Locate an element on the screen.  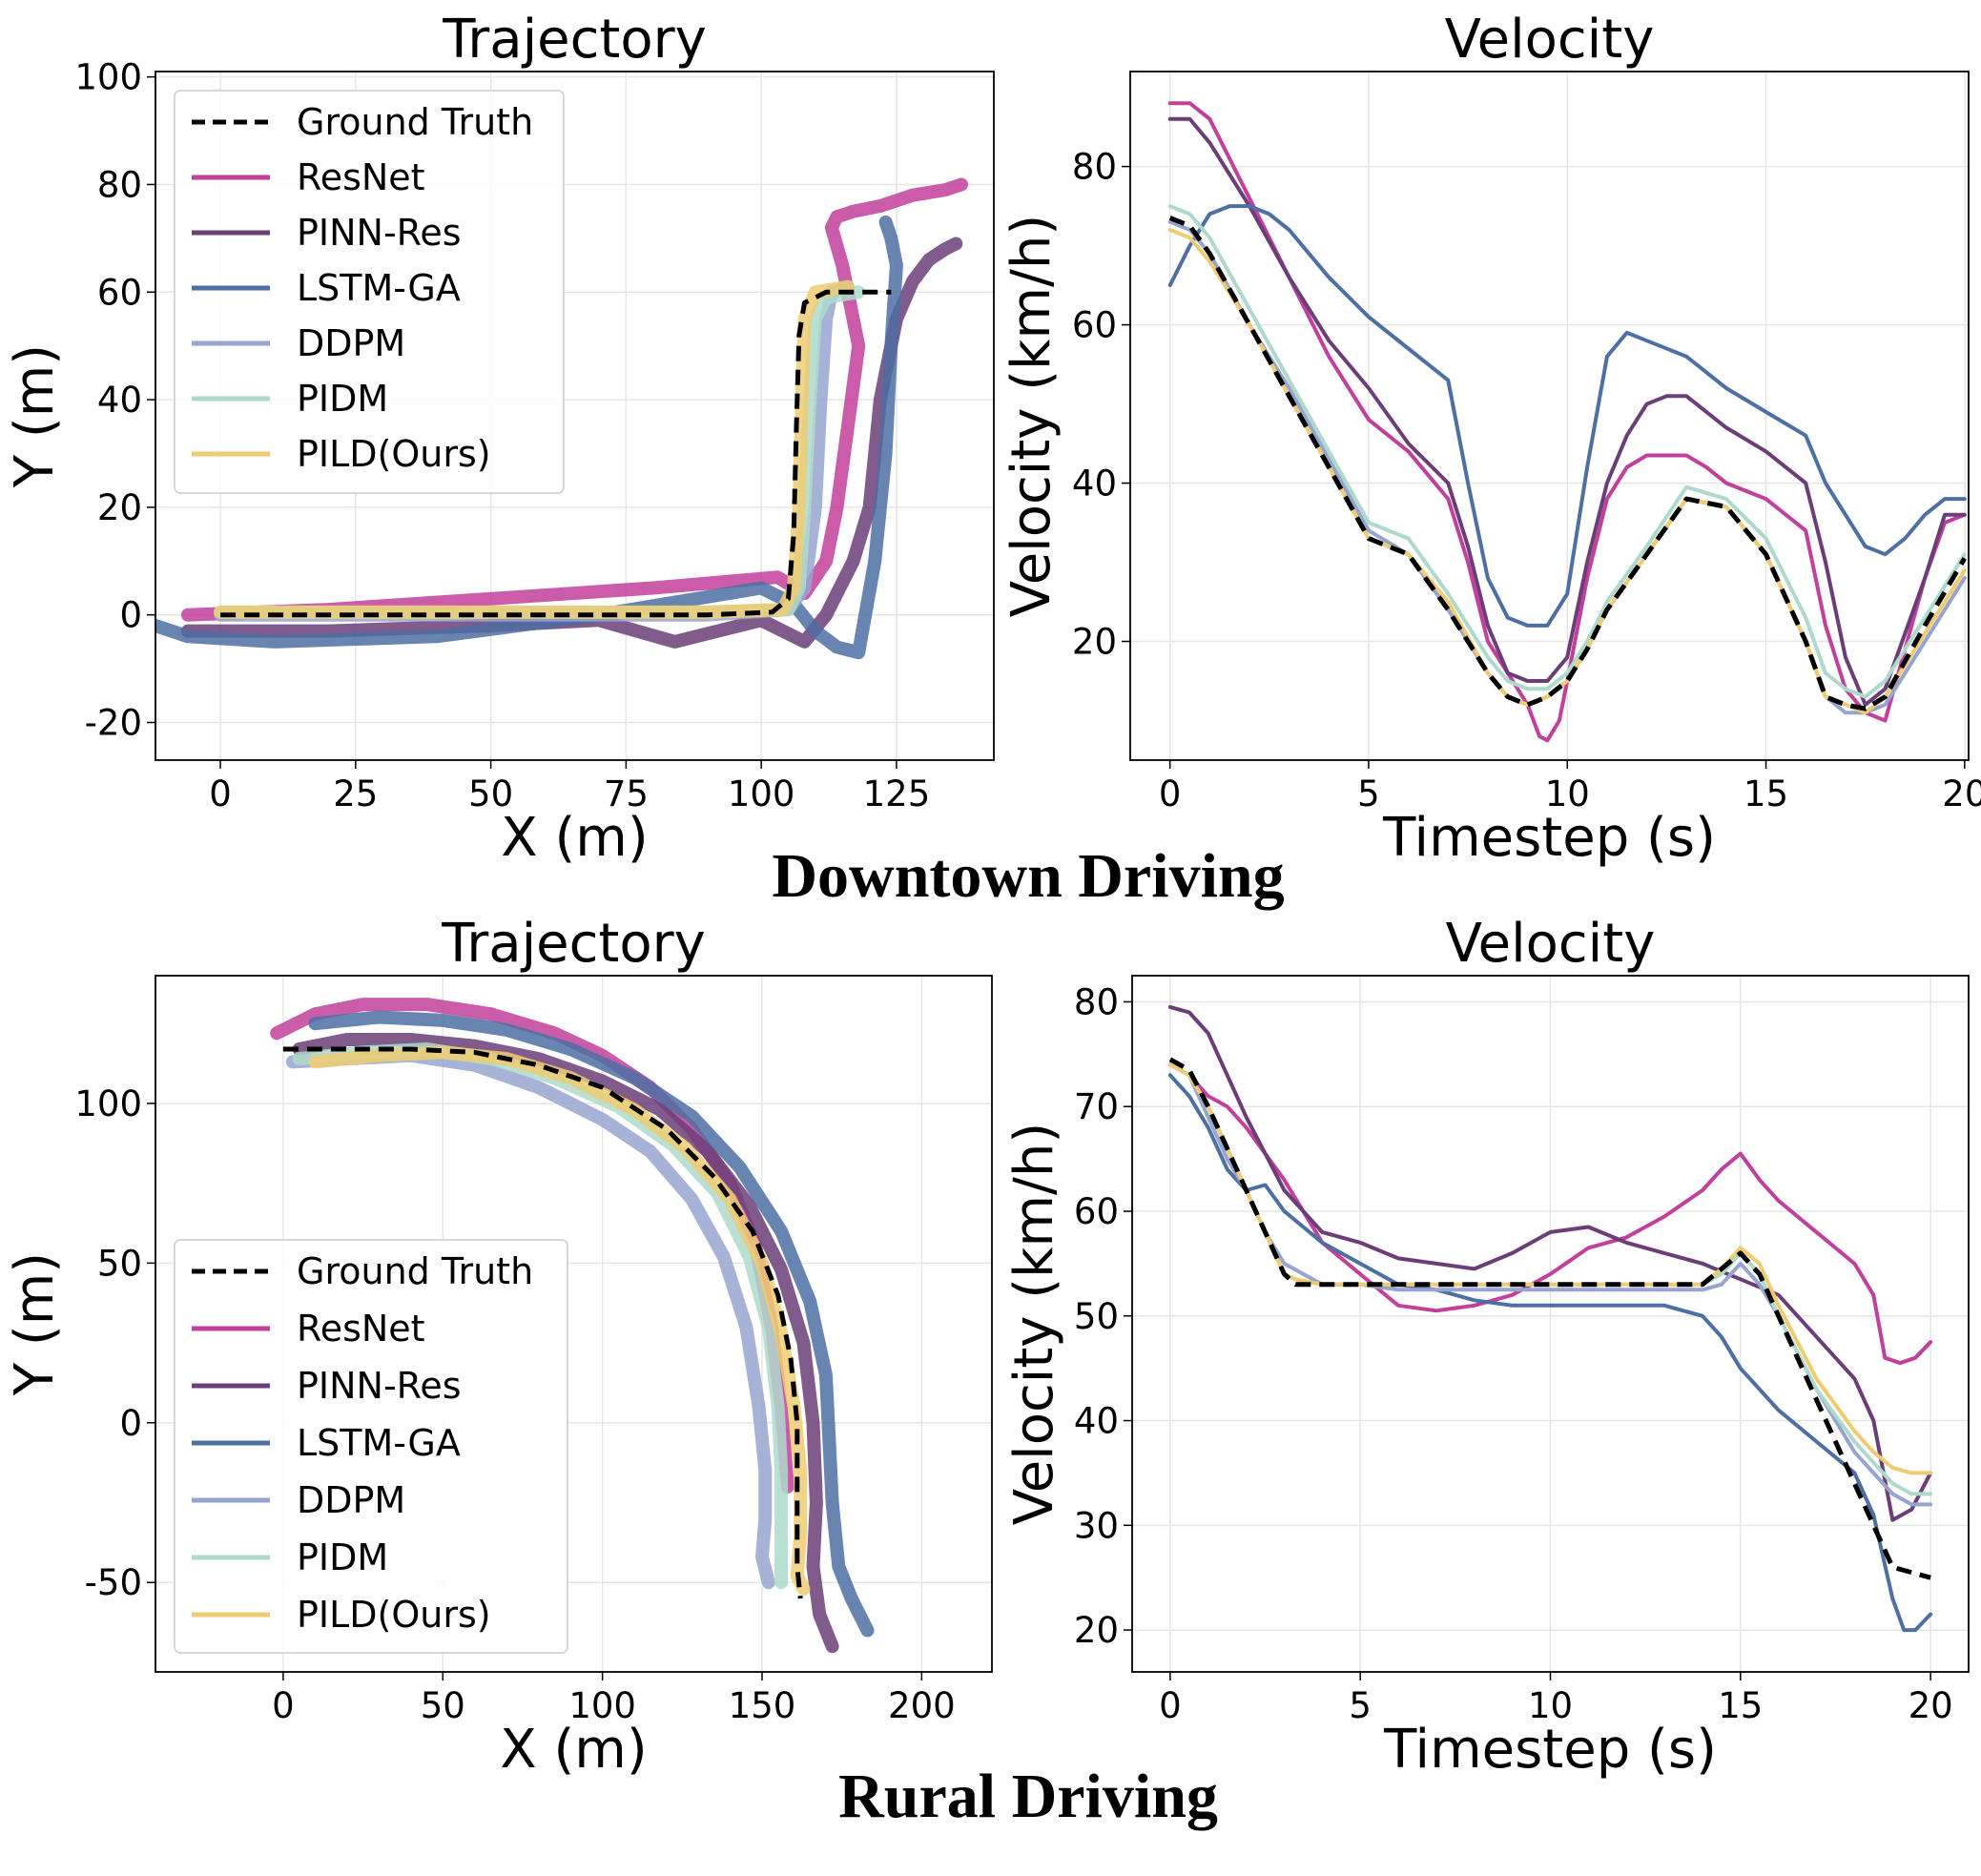
x-tick-label: 25 is located at coordinates (355, 793).